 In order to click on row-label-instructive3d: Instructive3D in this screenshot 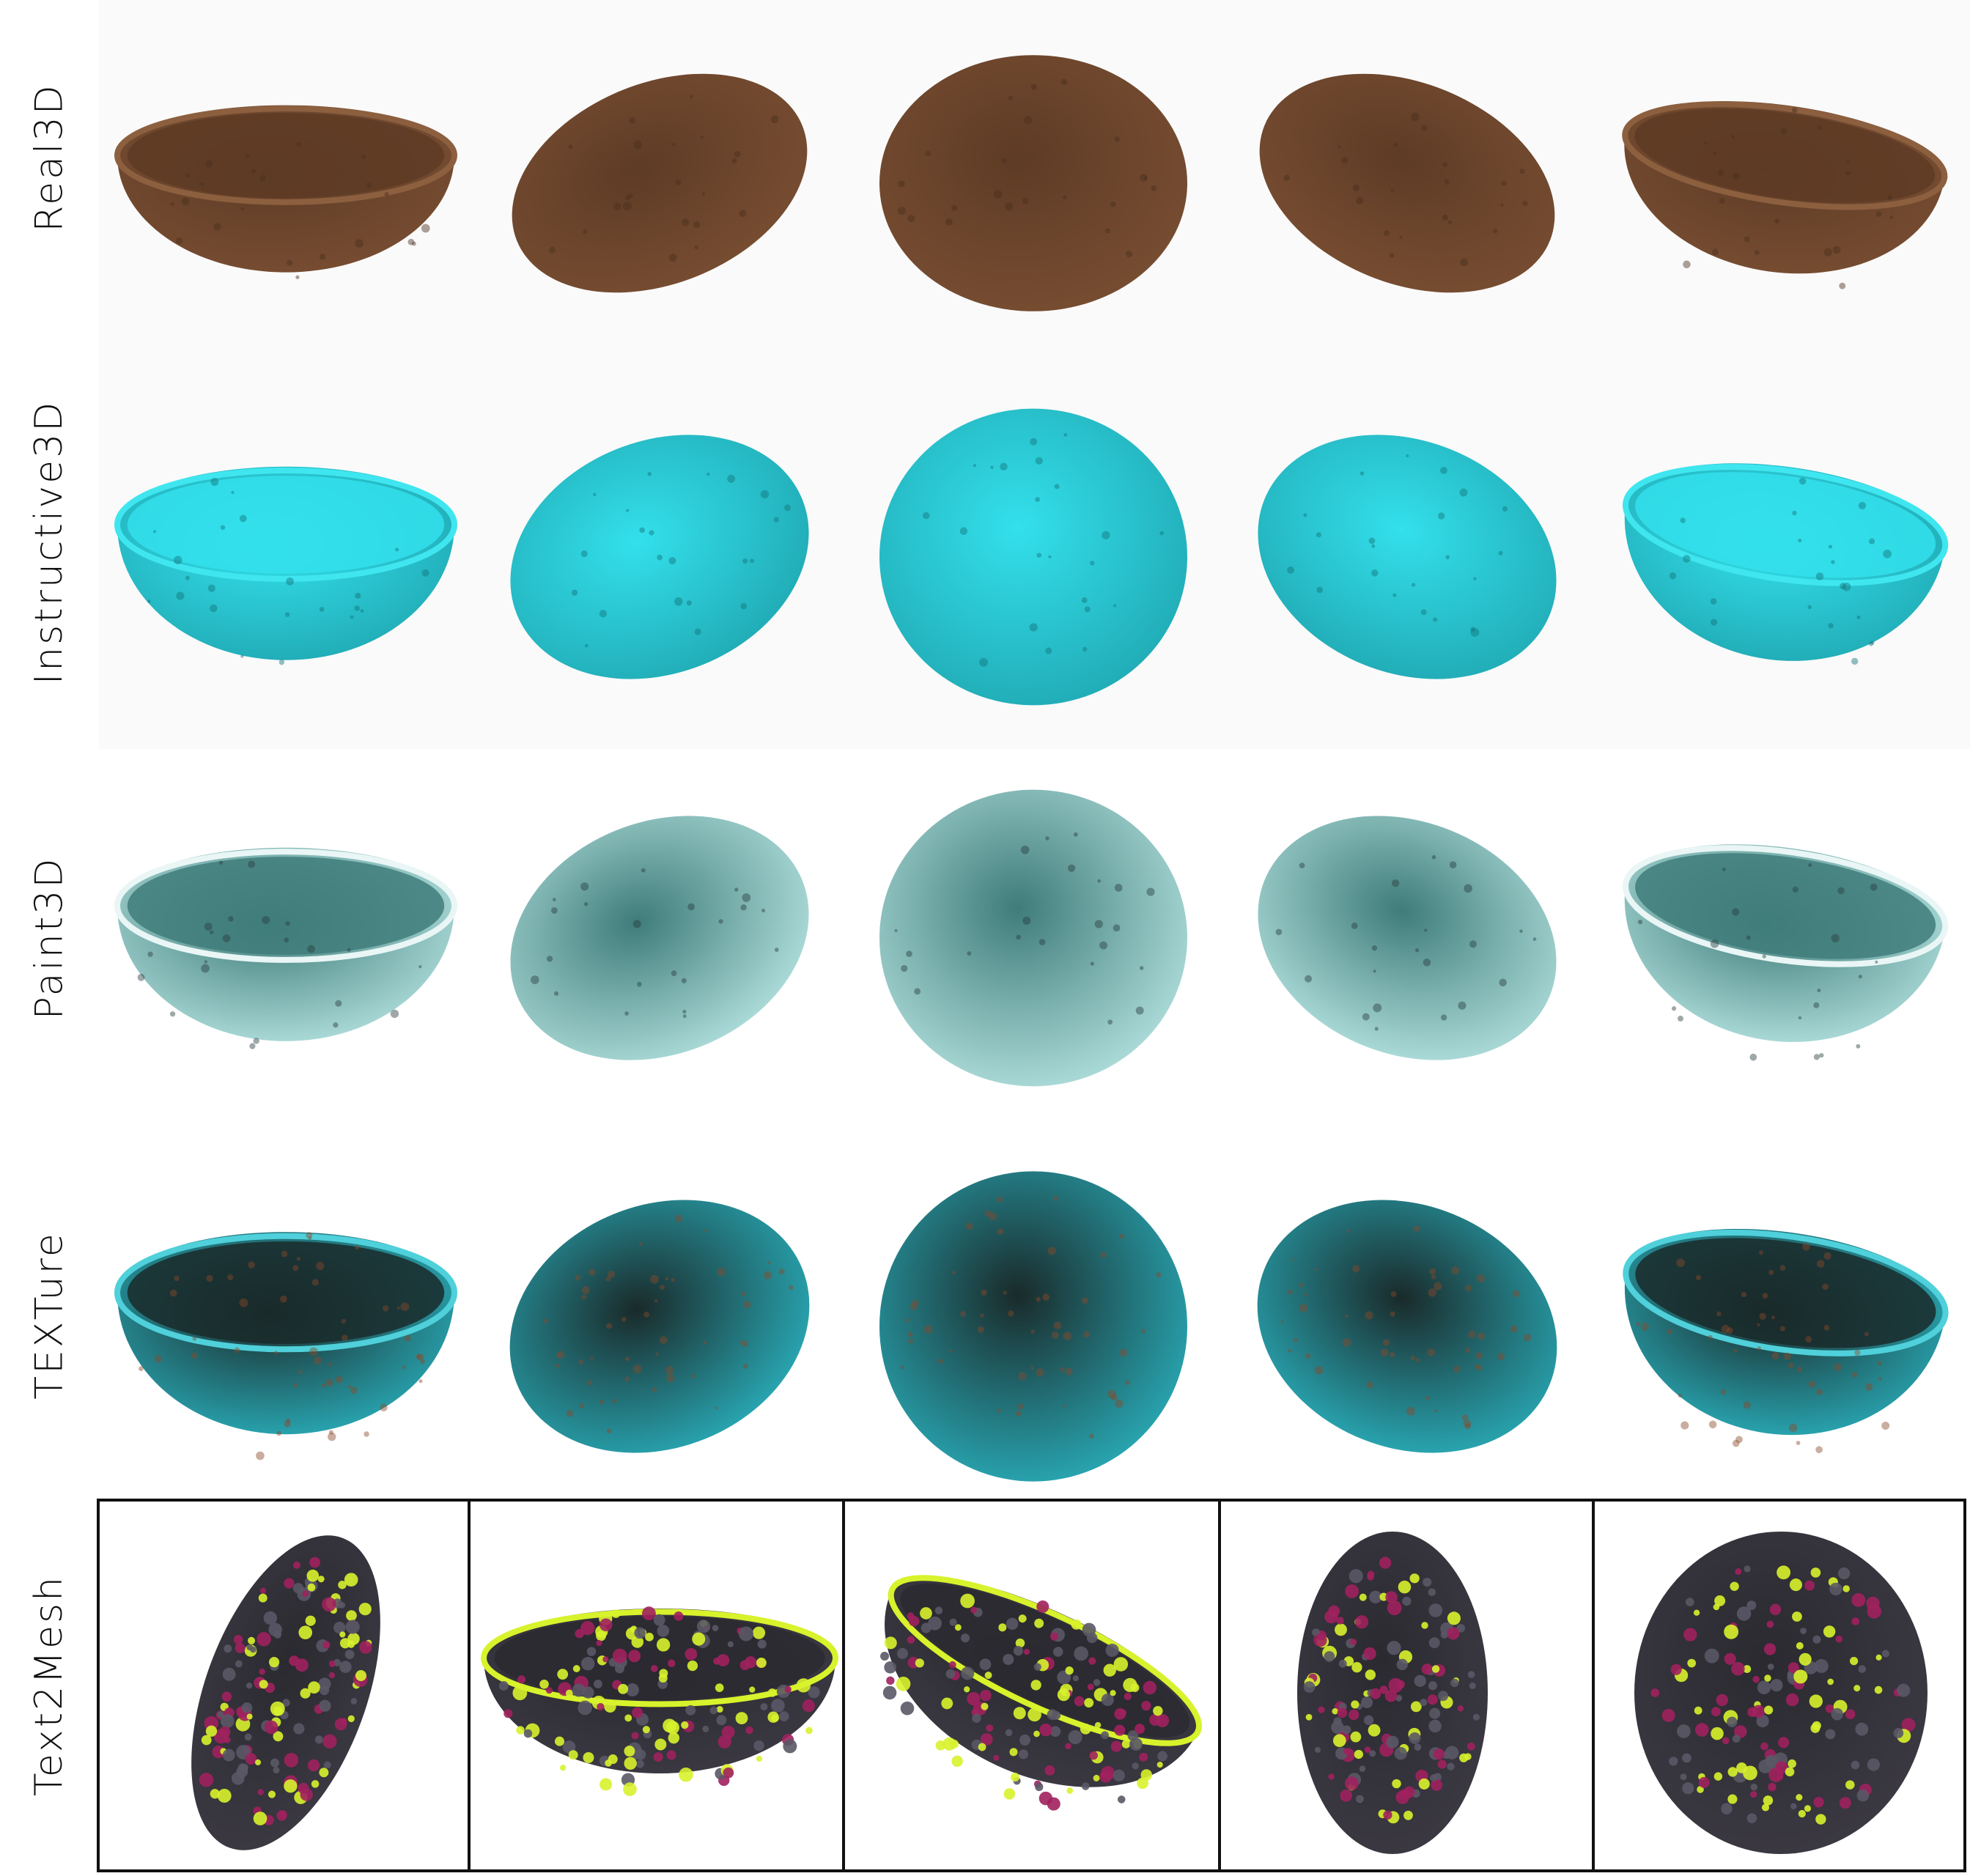, I will do `click(49, 542)`.